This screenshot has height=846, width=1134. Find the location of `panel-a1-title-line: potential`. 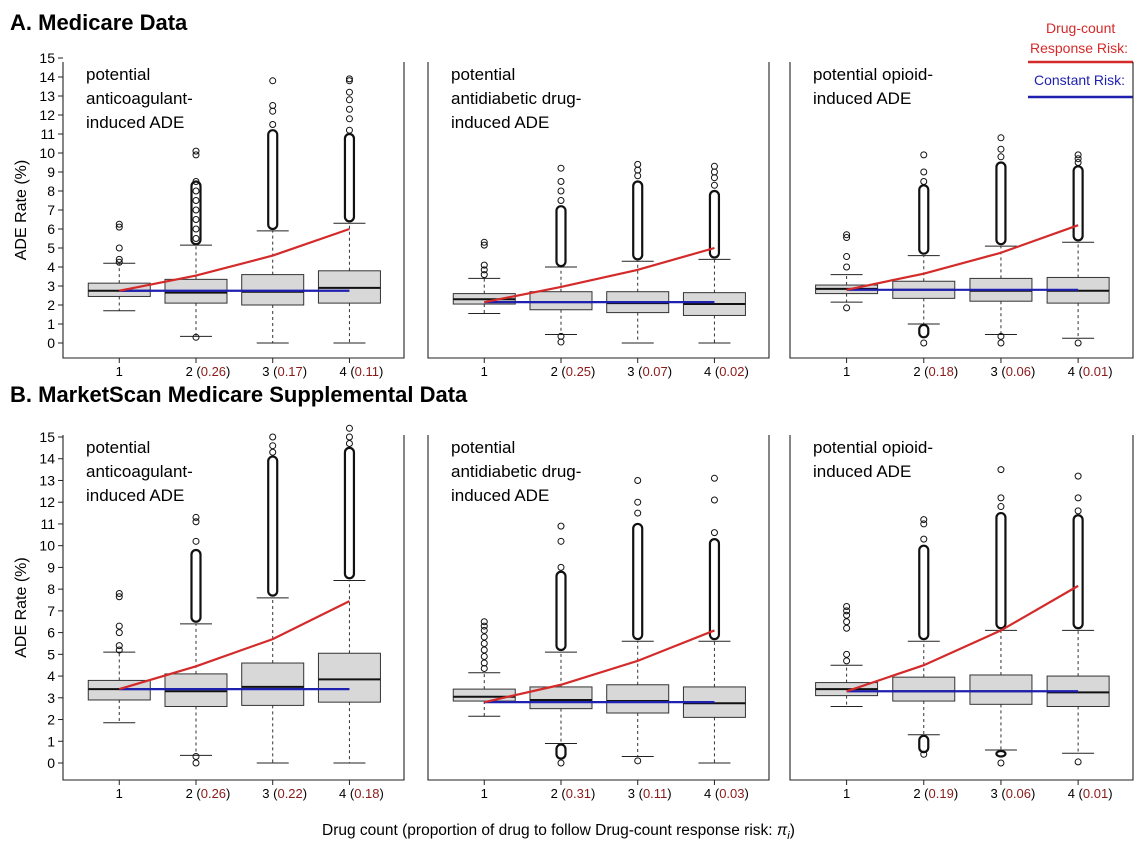

panel-a1-title-line: potential is located at coordinates (118, 74).